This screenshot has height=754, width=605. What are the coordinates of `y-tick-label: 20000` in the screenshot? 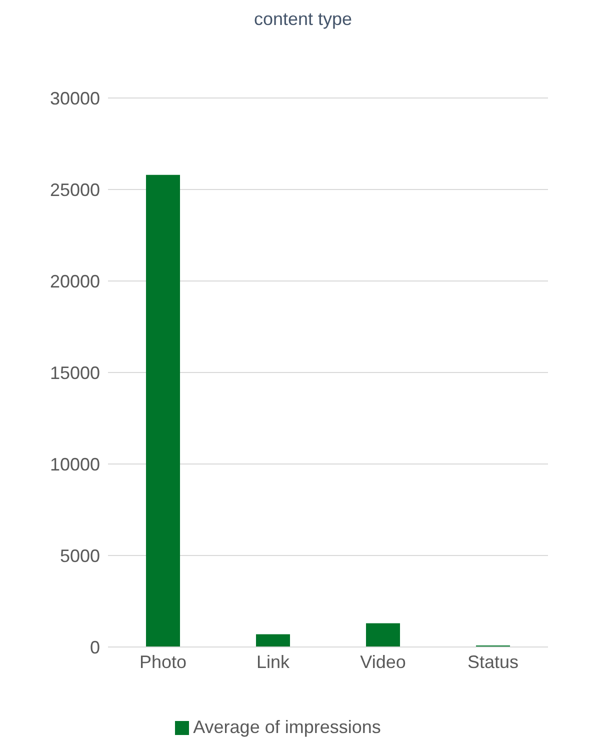 It's located at (75, 281).